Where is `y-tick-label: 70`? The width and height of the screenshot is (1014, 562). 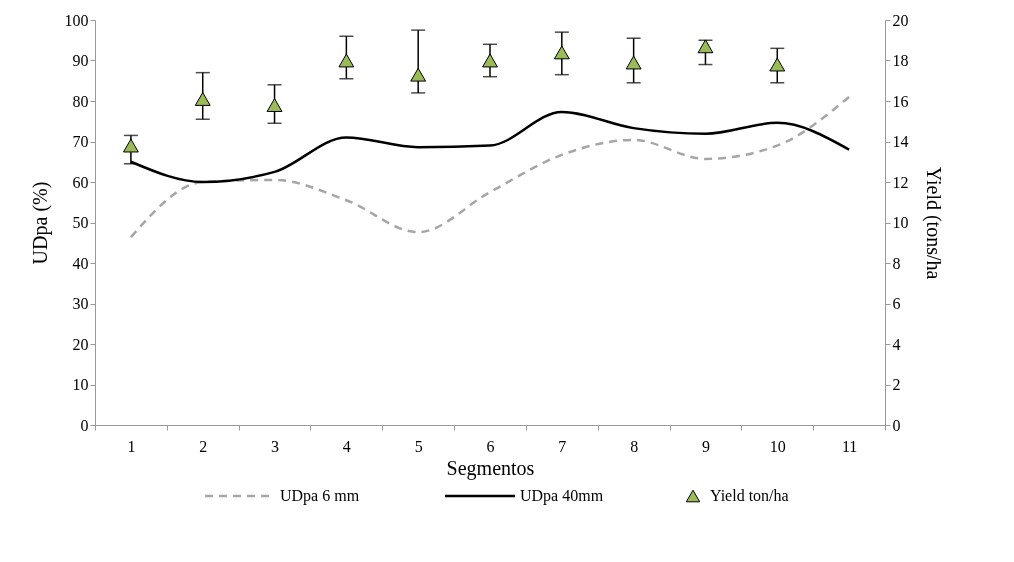 y-tick-label: 70 is located at coordinates (80, 141).